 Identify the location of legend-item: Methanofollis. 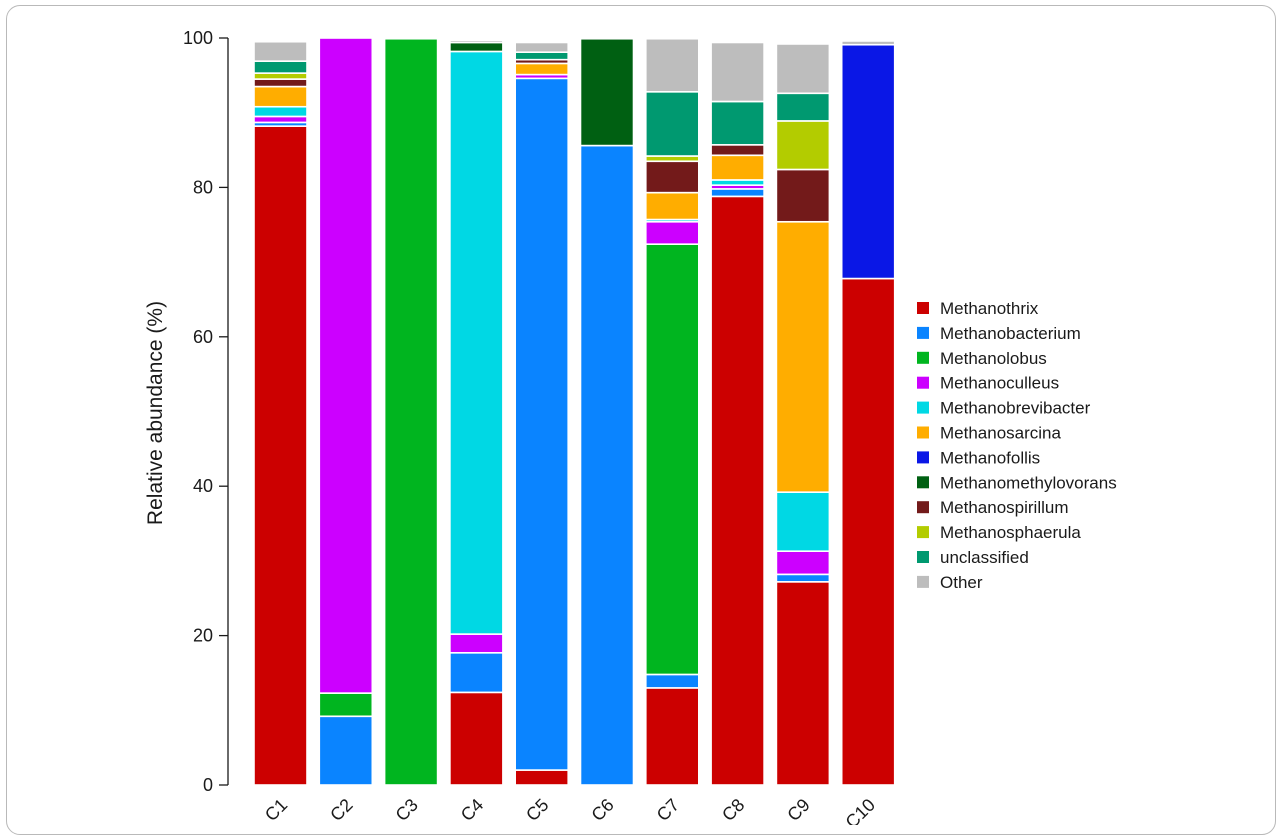
(978, 457).